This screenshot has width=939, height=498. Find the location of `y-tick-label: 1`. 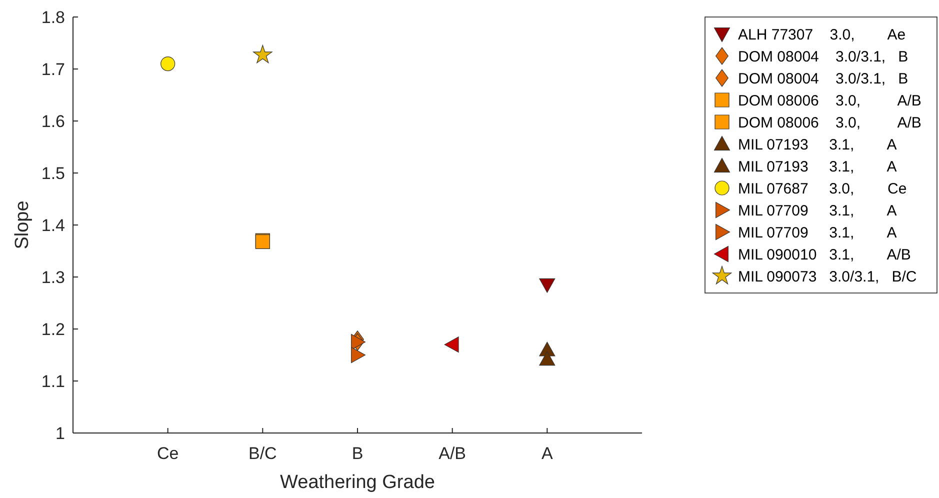

y-tick-label: 1 is located at coordinates (60, 433).